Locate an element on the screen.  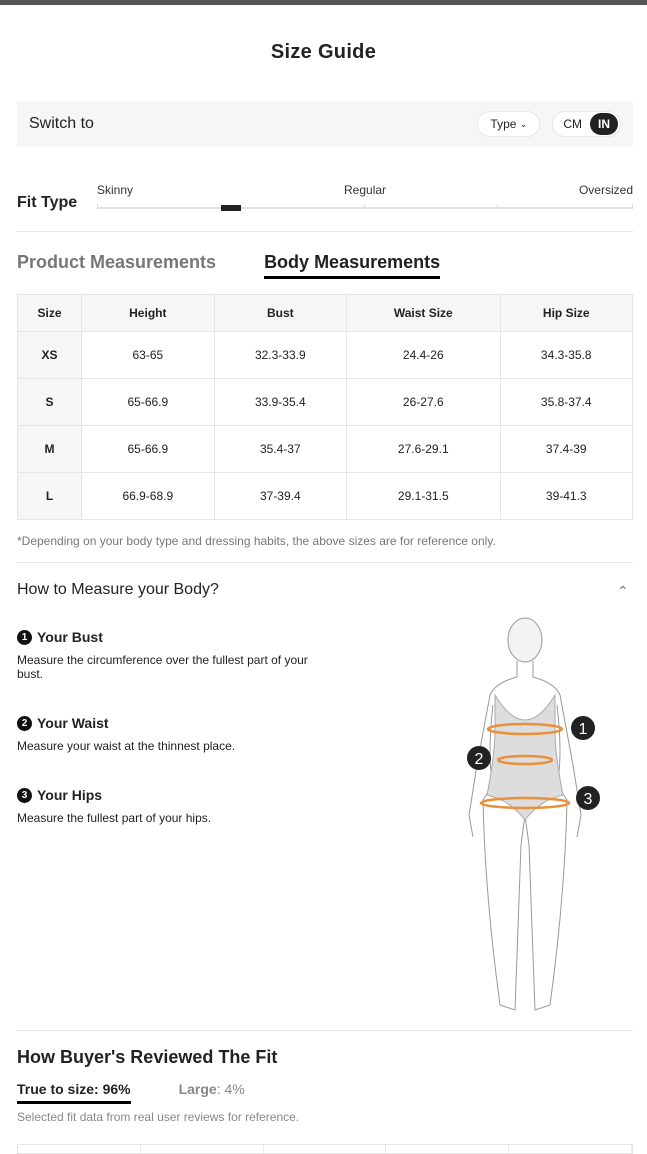
table-row: L 66.9-68.9 37-39.4 29.1-31.5 39-41.3 is located at coordinates (324, 496).